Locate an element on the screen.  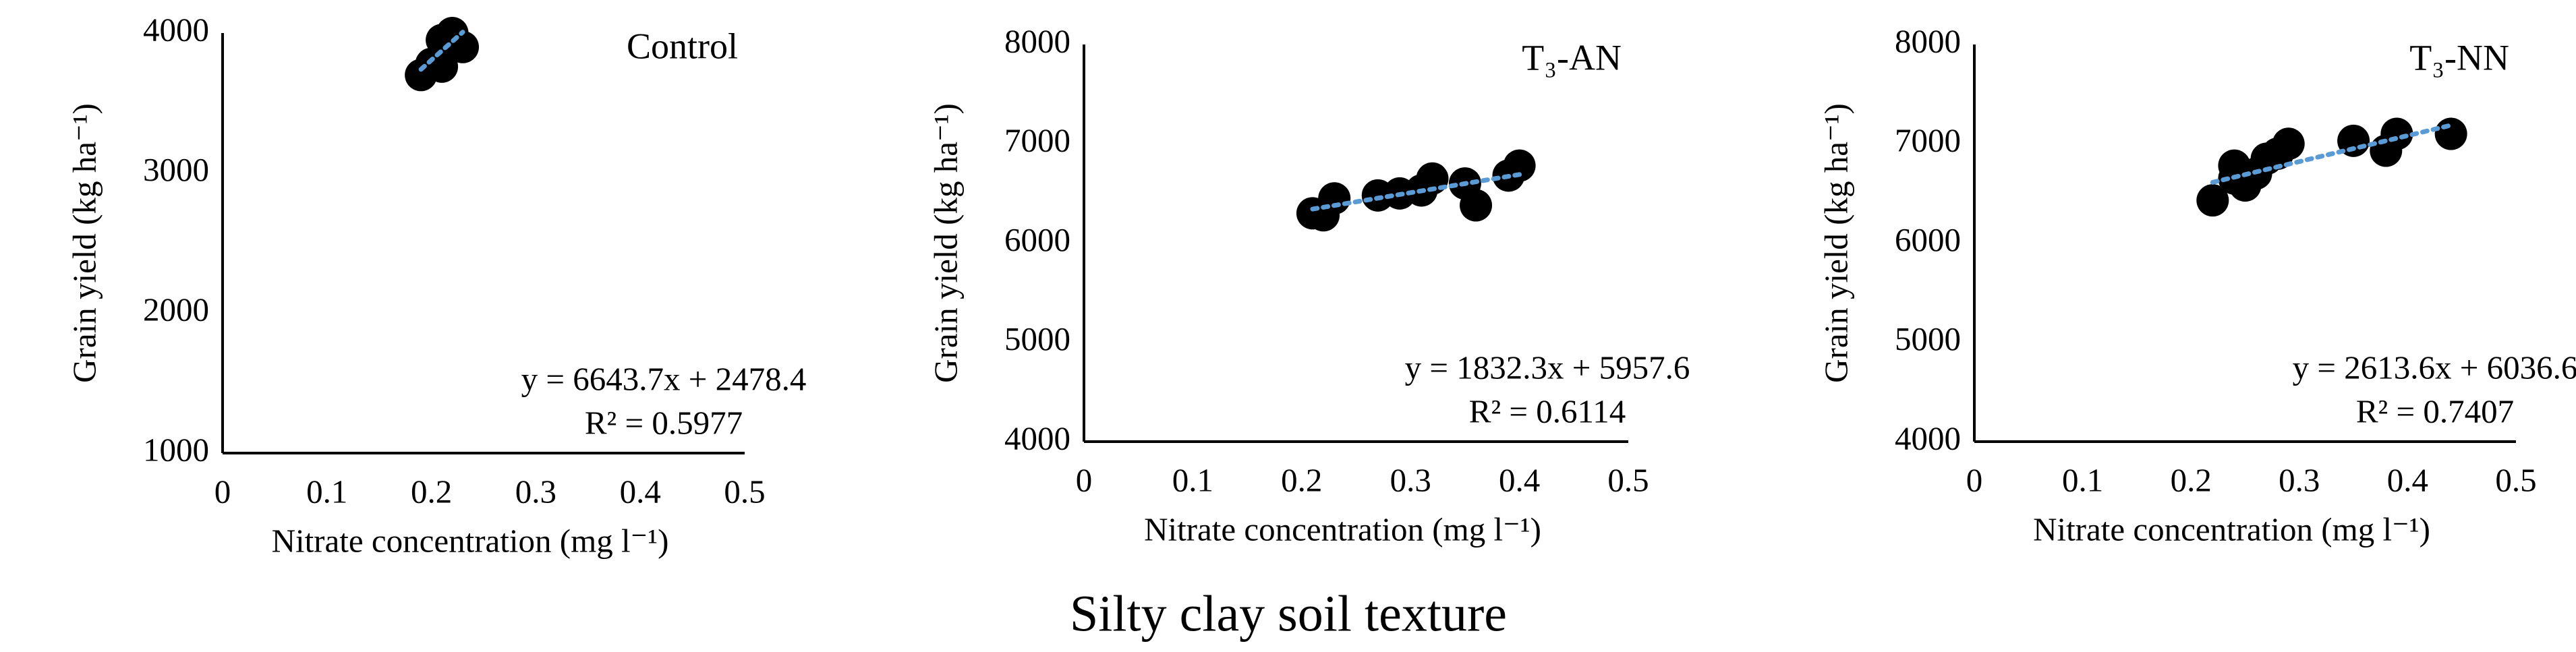
trend-r-squared: R² = 0.5977 is located at coordinates (664, 422).